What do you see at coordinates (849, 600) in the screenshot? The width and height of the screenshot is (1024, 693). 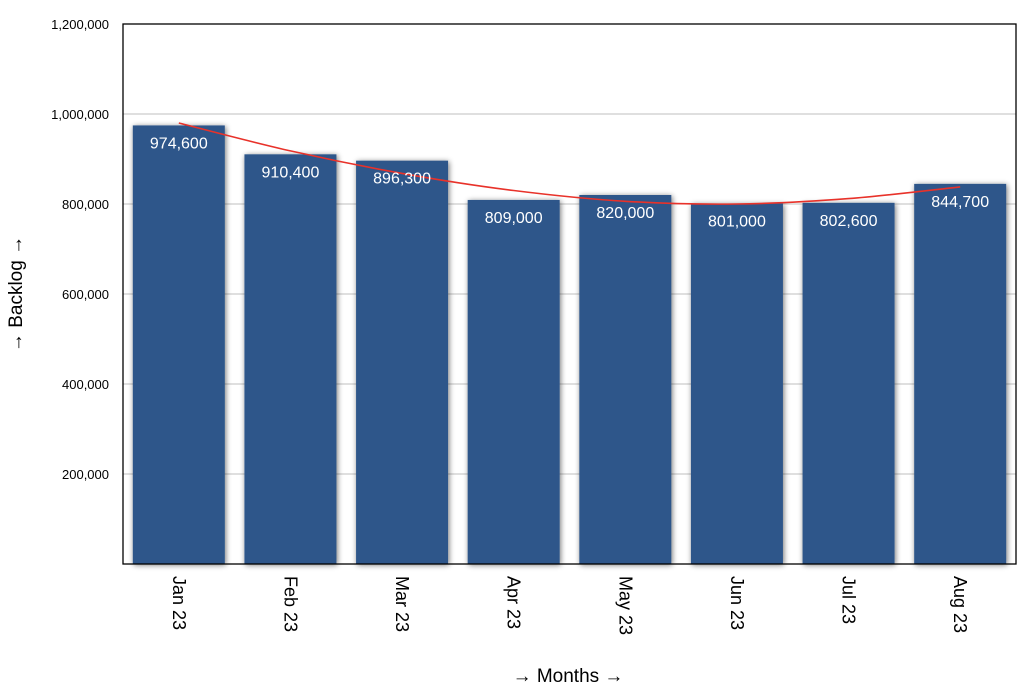 I see `x-tick-label: Jul 23` at bounding box center [849, 600].